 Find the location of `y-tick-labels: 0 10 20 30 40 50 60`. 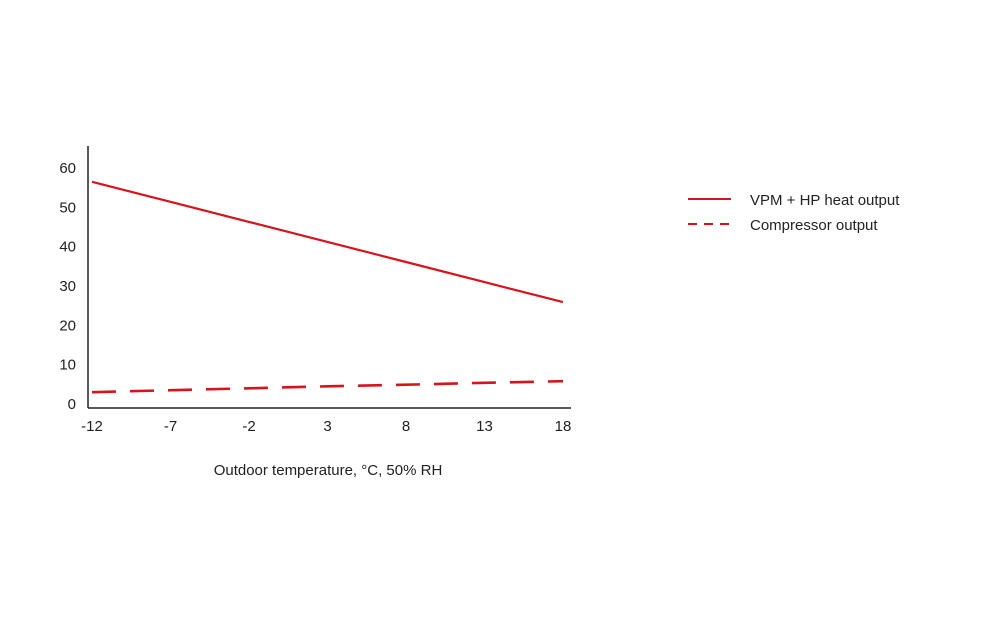

y-tick-labels: 0 10 20 30 40 50 60 is located at coordinates (67, 286).